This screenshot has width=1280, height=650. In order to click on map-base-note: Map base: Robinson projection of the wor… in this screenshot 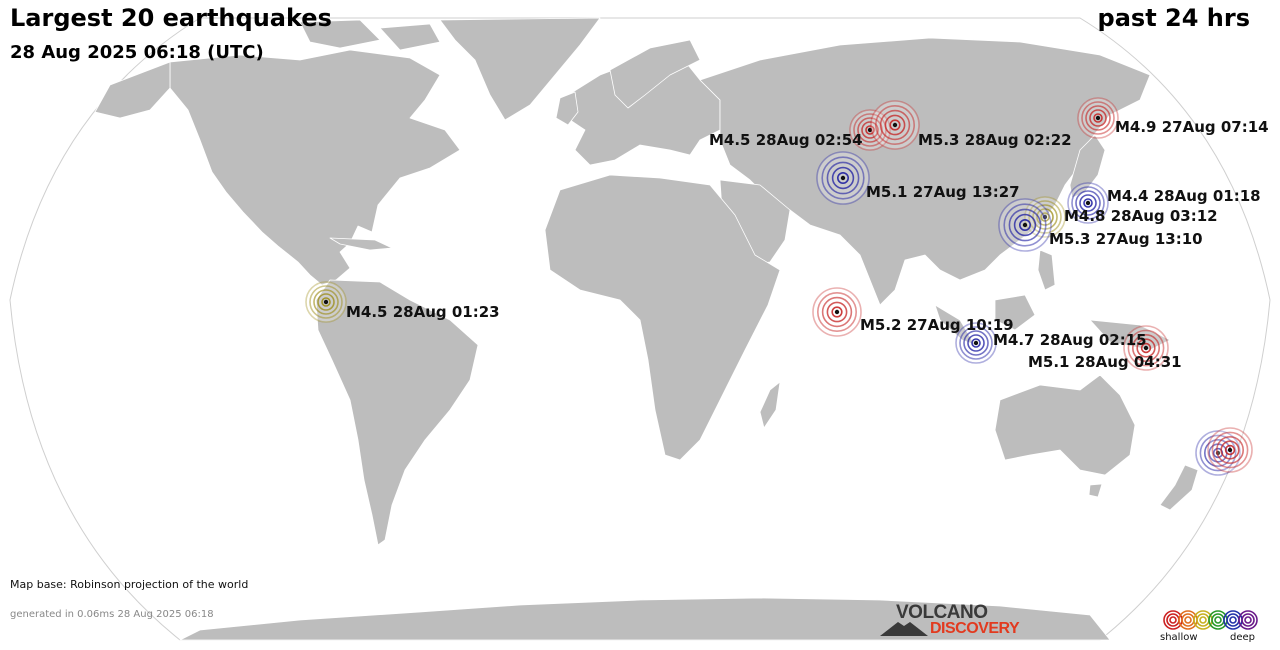, I will do `click(129, 584)`.